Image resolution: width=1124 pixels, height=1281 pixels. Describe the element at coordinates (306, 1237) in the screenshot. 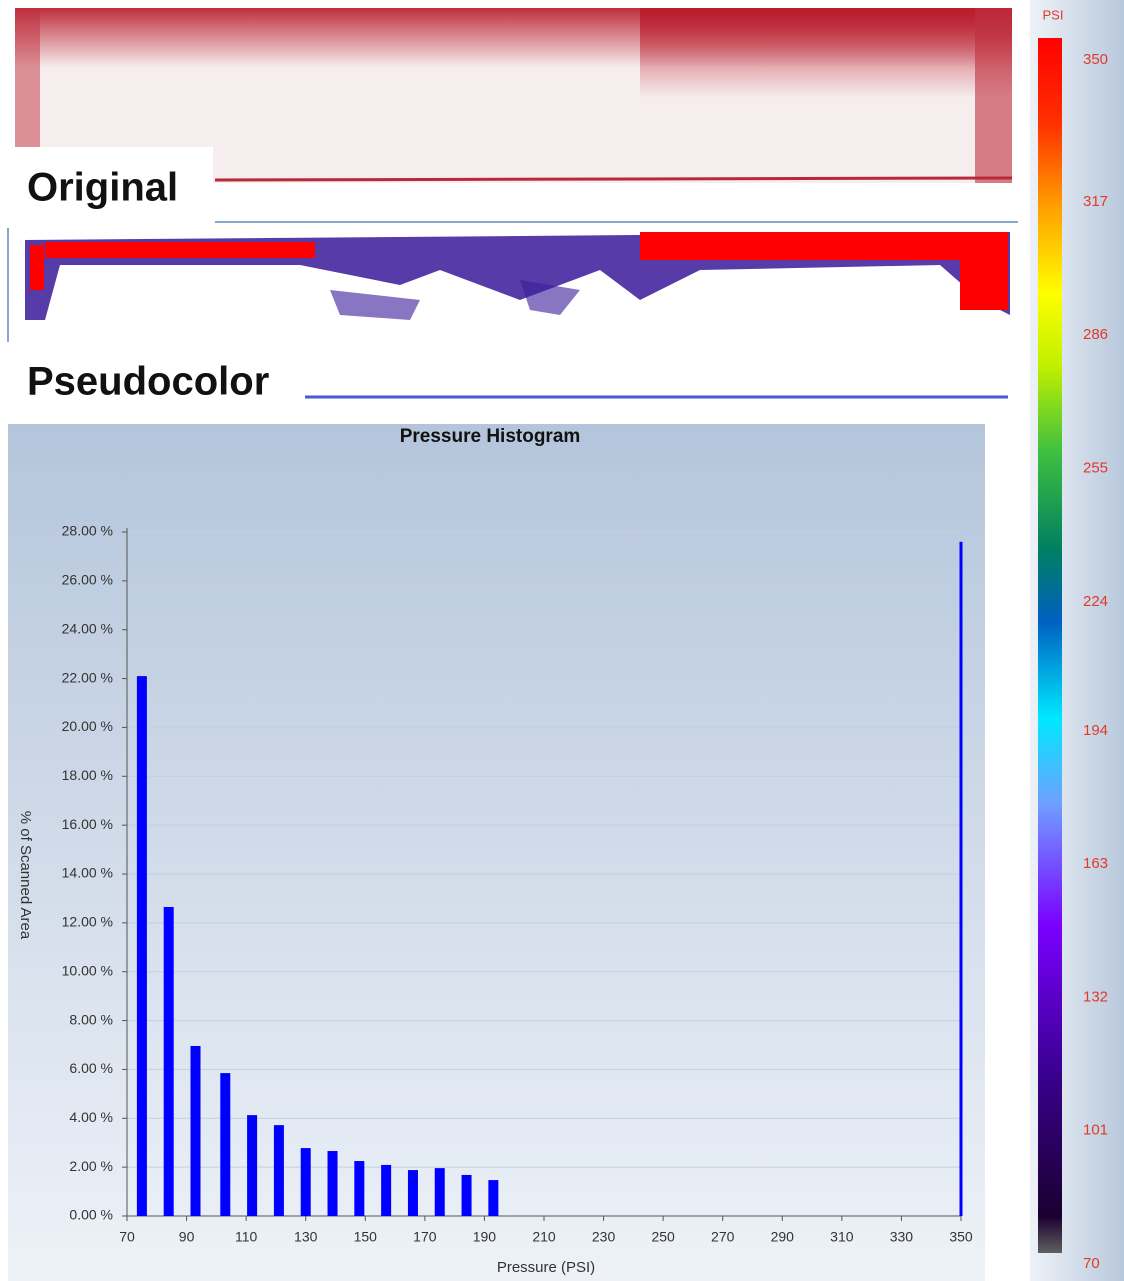

I see `x-tick-label: 130` at that location.